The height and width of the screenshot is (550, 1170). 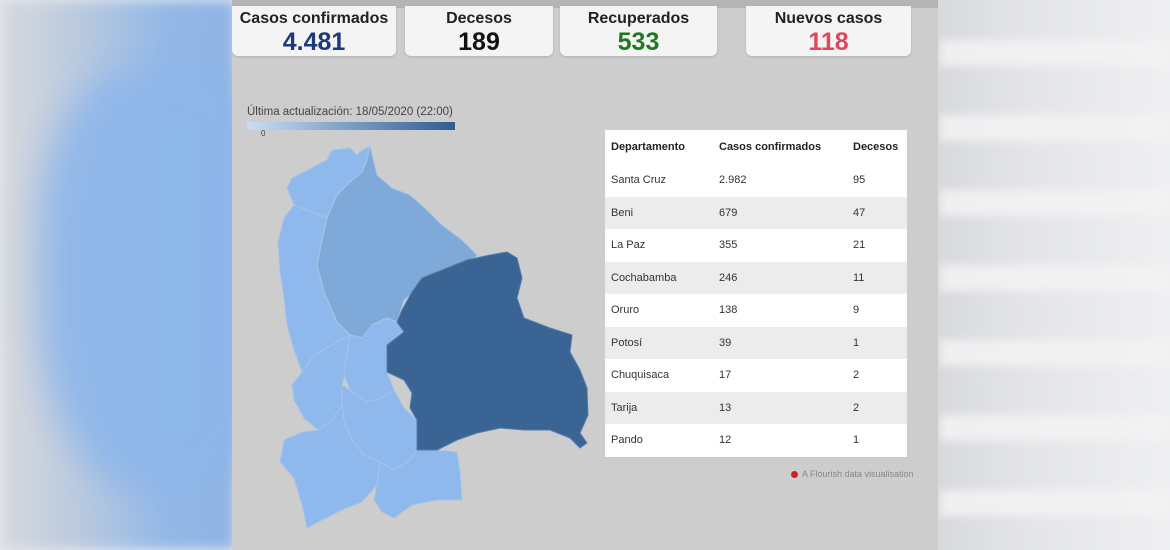 I want to click on region-potosi, so click(x=330, y=466).